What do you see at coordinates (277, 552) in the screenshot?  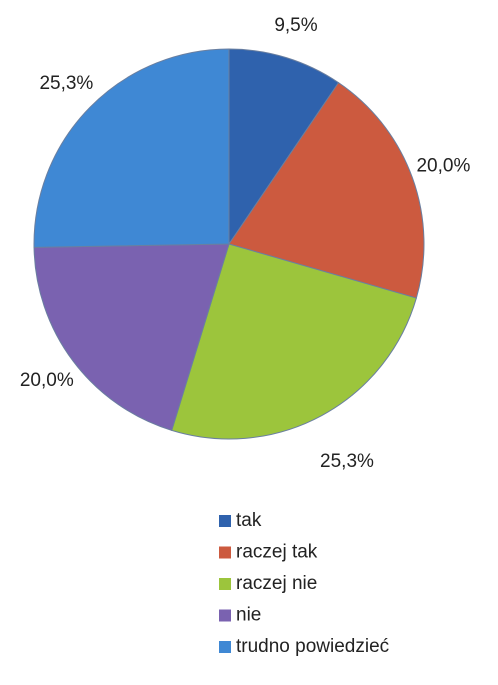 I see `legend-label: raczej tak` at bounding box center [277, 552].